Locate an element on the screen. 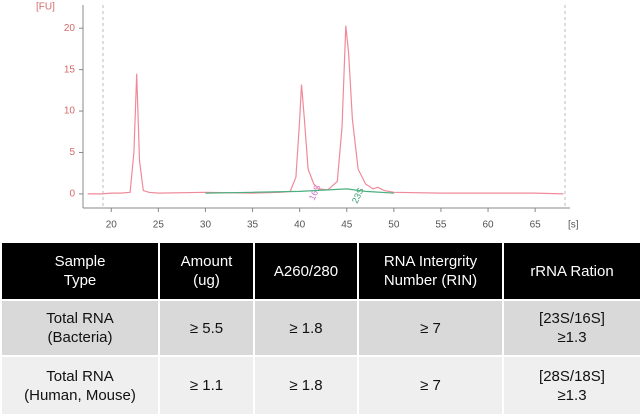  x-tick-label: 65 is located at coordinates (536, 225).